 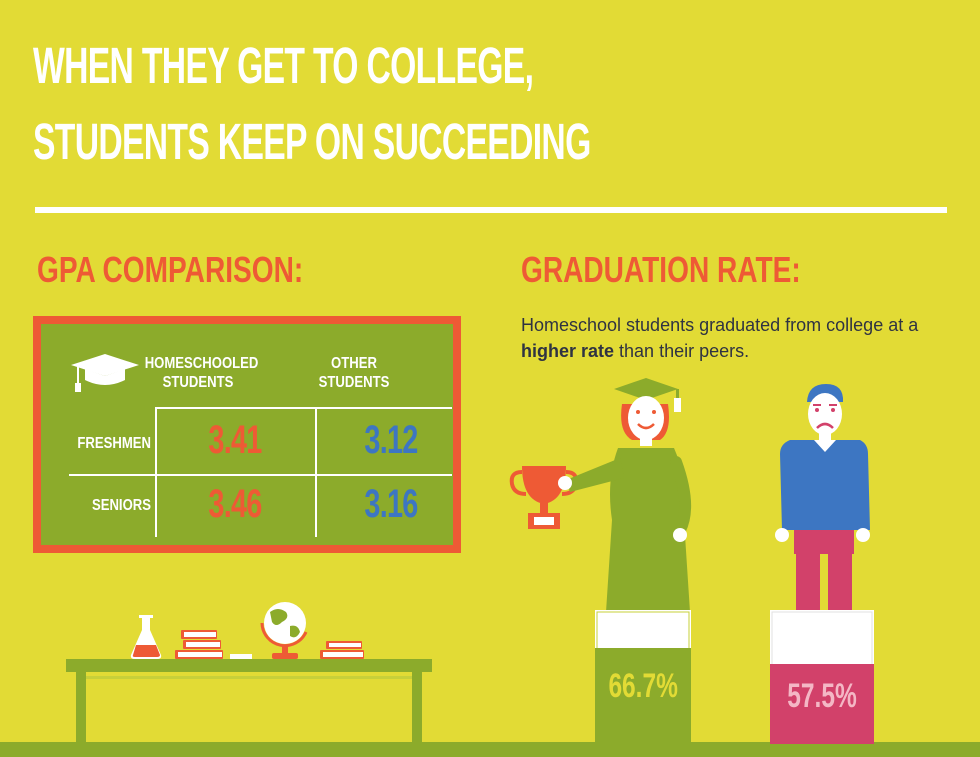 I want to click on row-label-freshmen: FRESHMEN, so click(x=114, y=443).